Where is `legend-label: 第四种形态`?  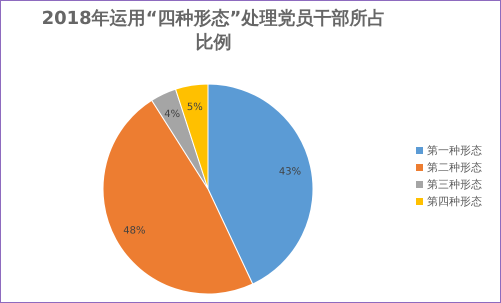
legend-label: 第四种形态 is located at coordinates (454, 201).